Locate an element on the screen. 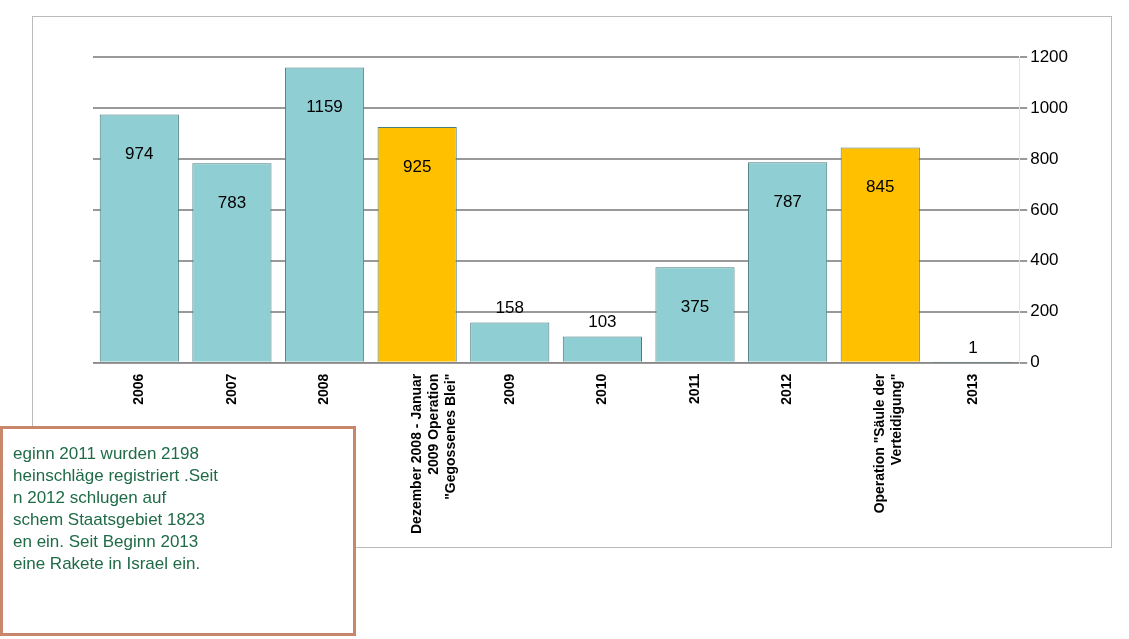  x-tick-label: 2007 is located at coordinates (230, 389).